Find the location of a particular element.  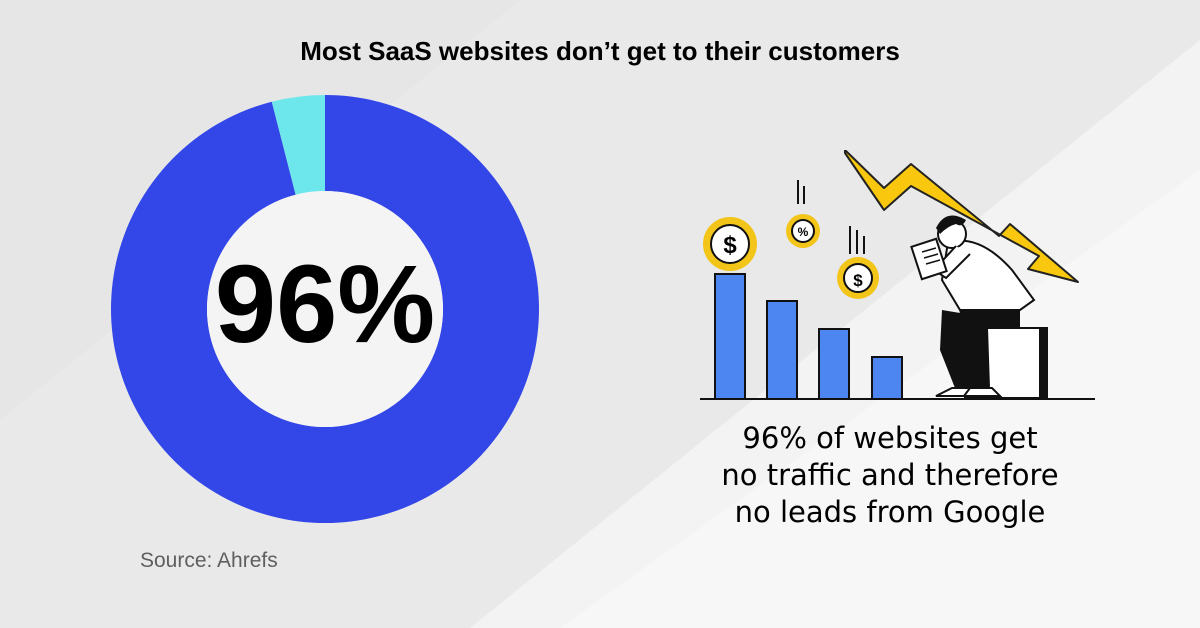

traffic-bars is located at coordinates (808, 336).